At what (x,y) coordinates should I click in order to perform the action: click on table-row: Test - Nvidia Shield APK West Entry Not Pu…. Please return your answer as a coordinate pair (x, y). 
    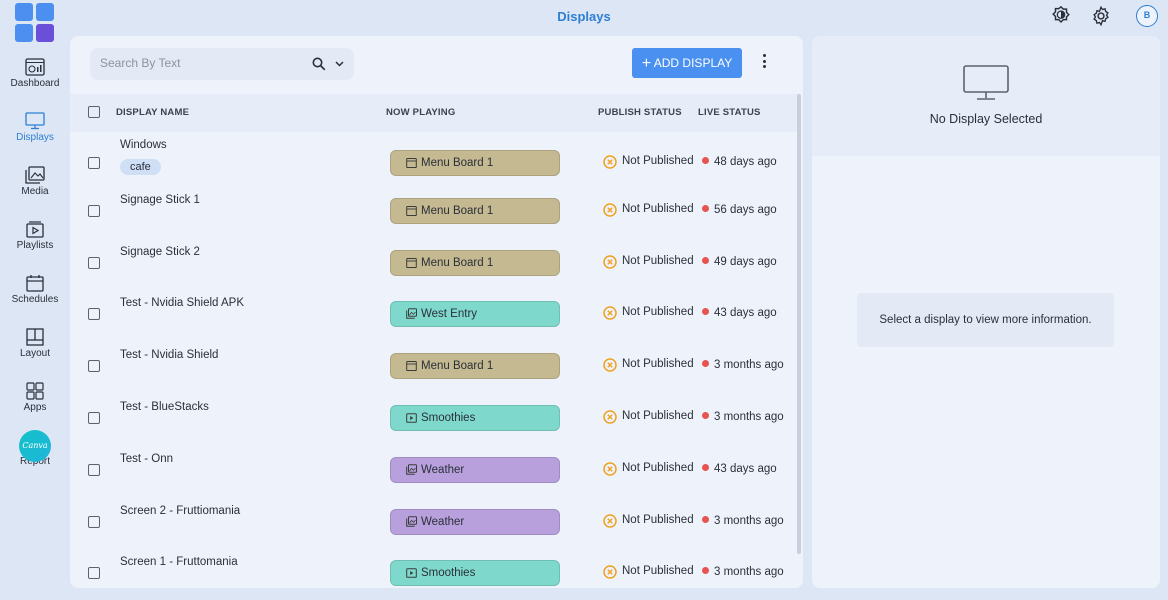
    Looking at the image, I should click on (434, 313).